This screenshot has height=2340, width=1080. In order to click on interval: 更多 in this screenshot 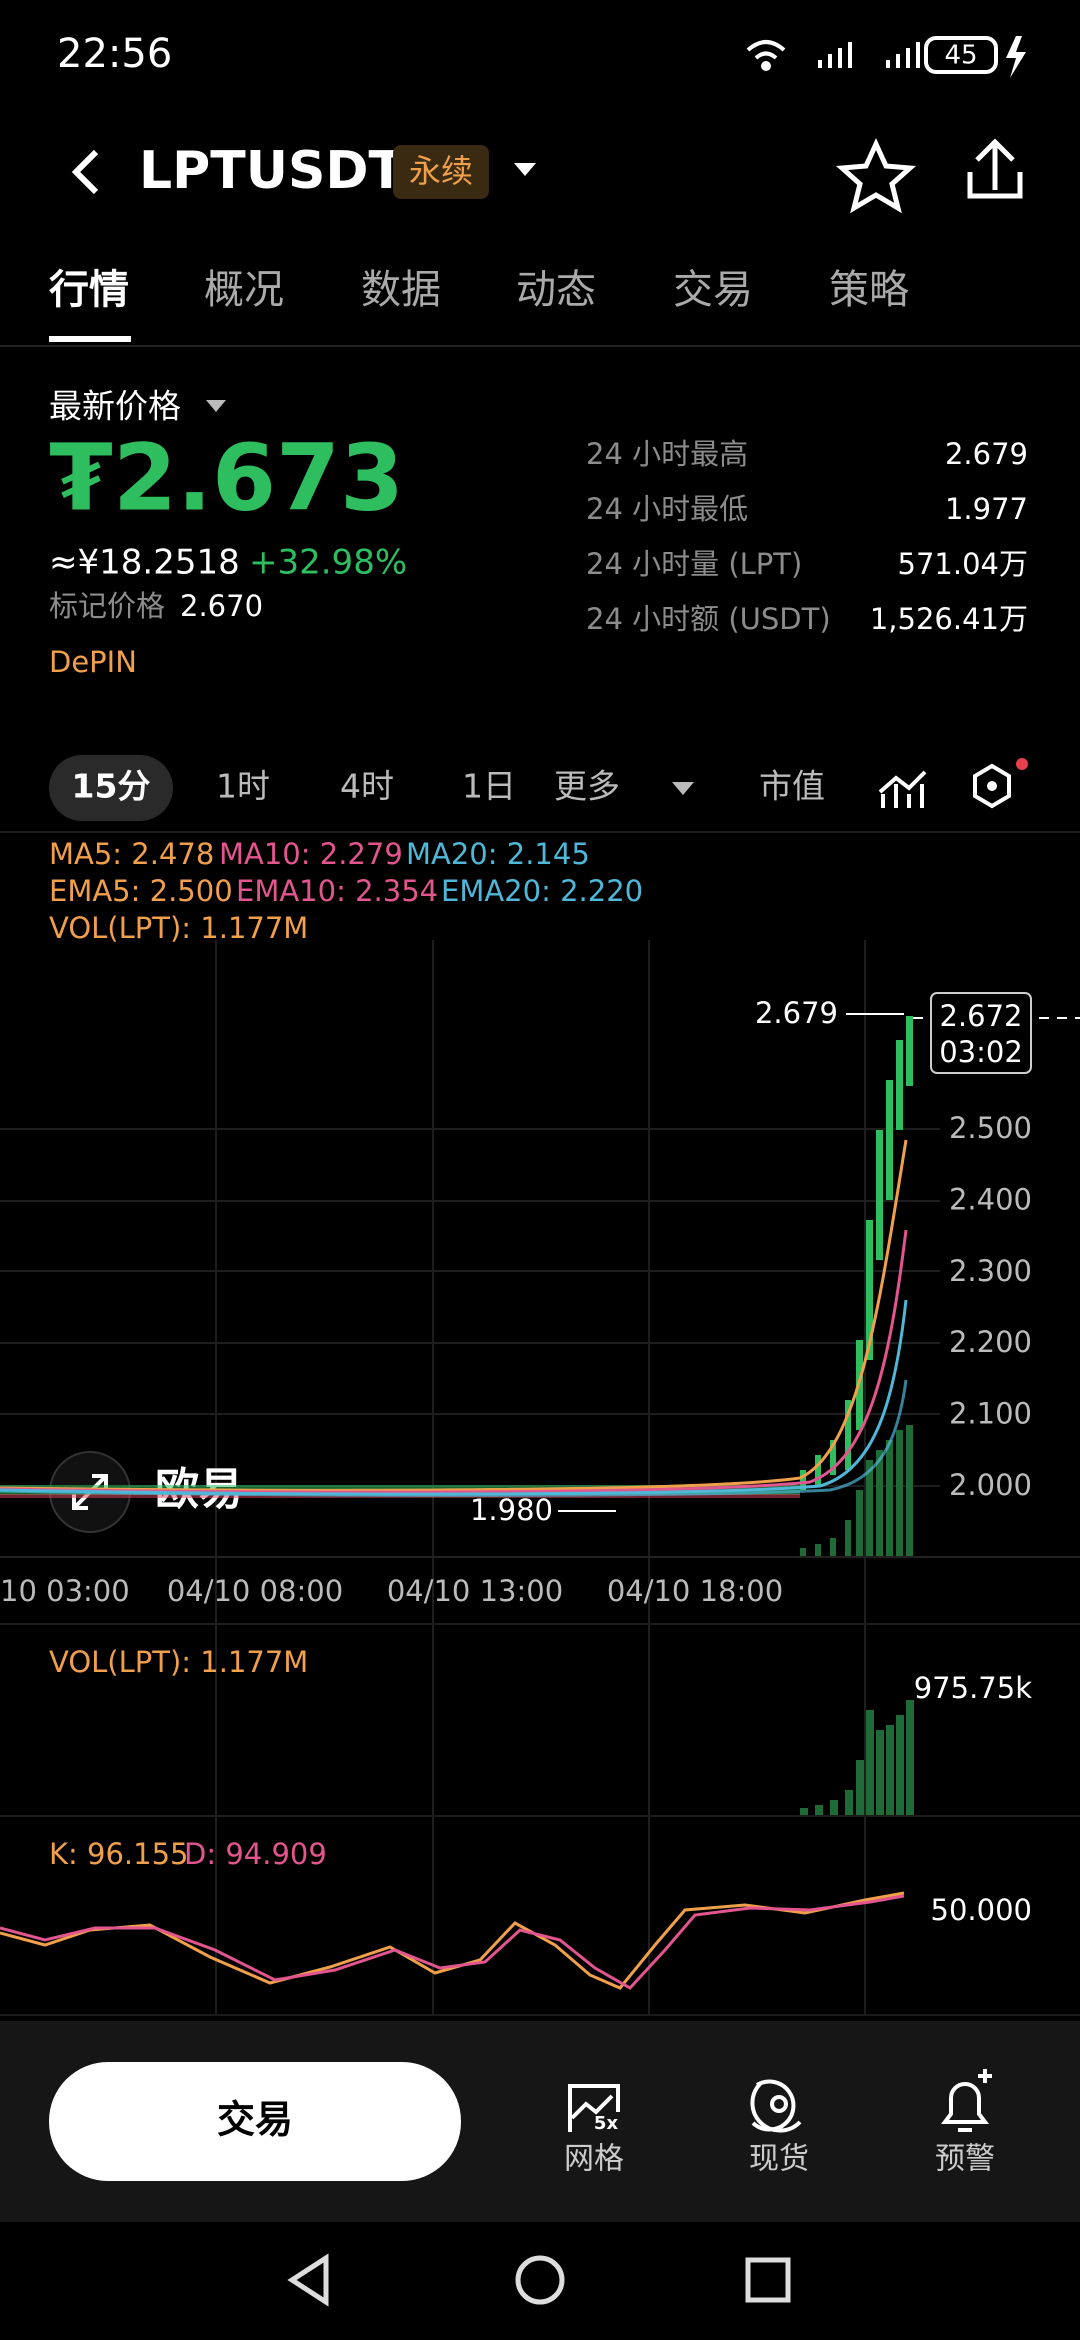, I will do `click(587, 786)`.